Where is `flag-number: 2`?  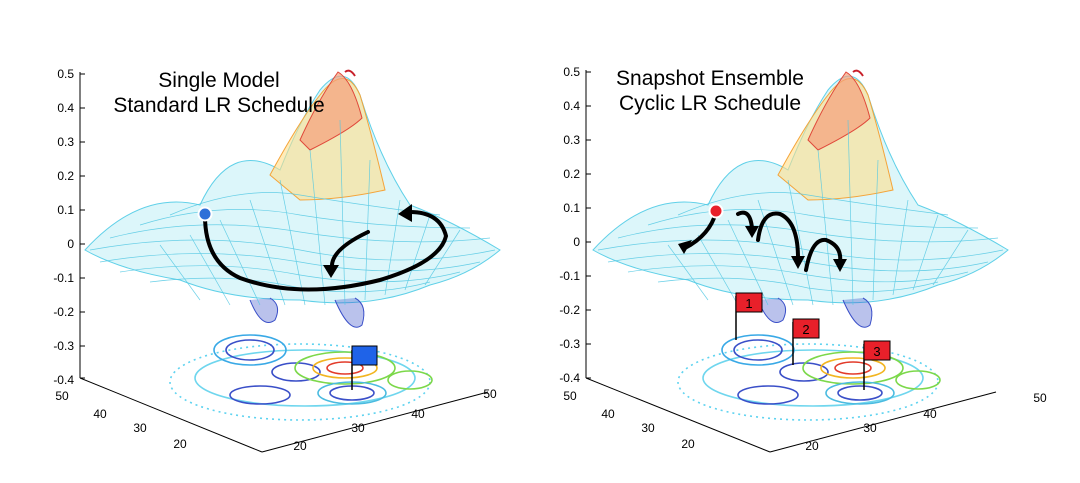 flag-number: 2 is located at coordinates (805, 329).